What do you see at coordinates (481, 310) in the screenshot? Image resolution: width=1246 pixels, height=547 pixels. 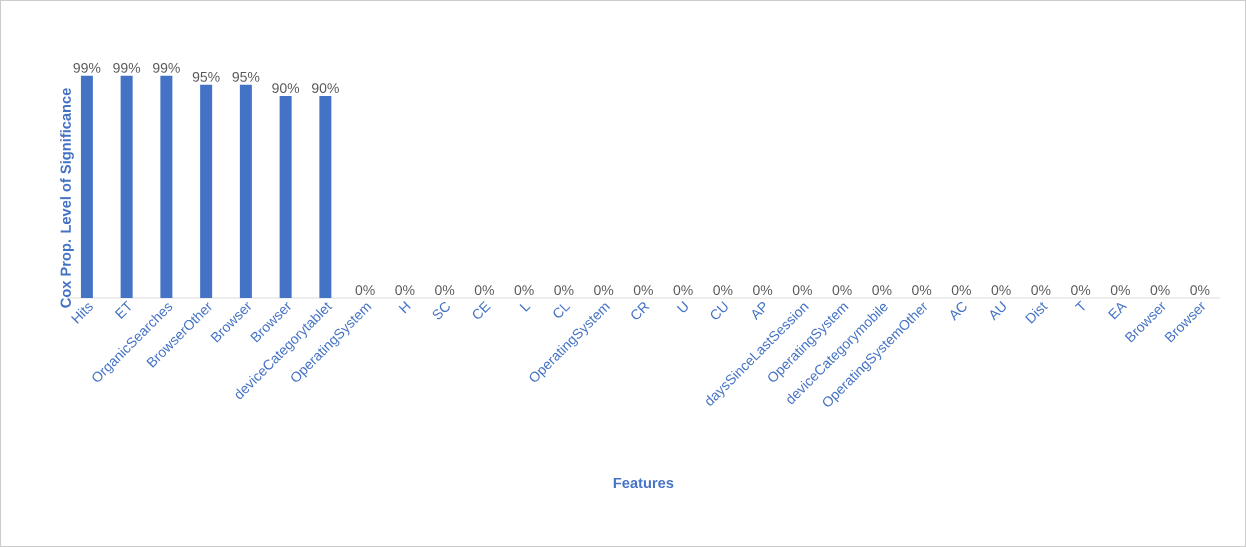 I see `x-tick-label: CE` at bounding box center [481, 310].